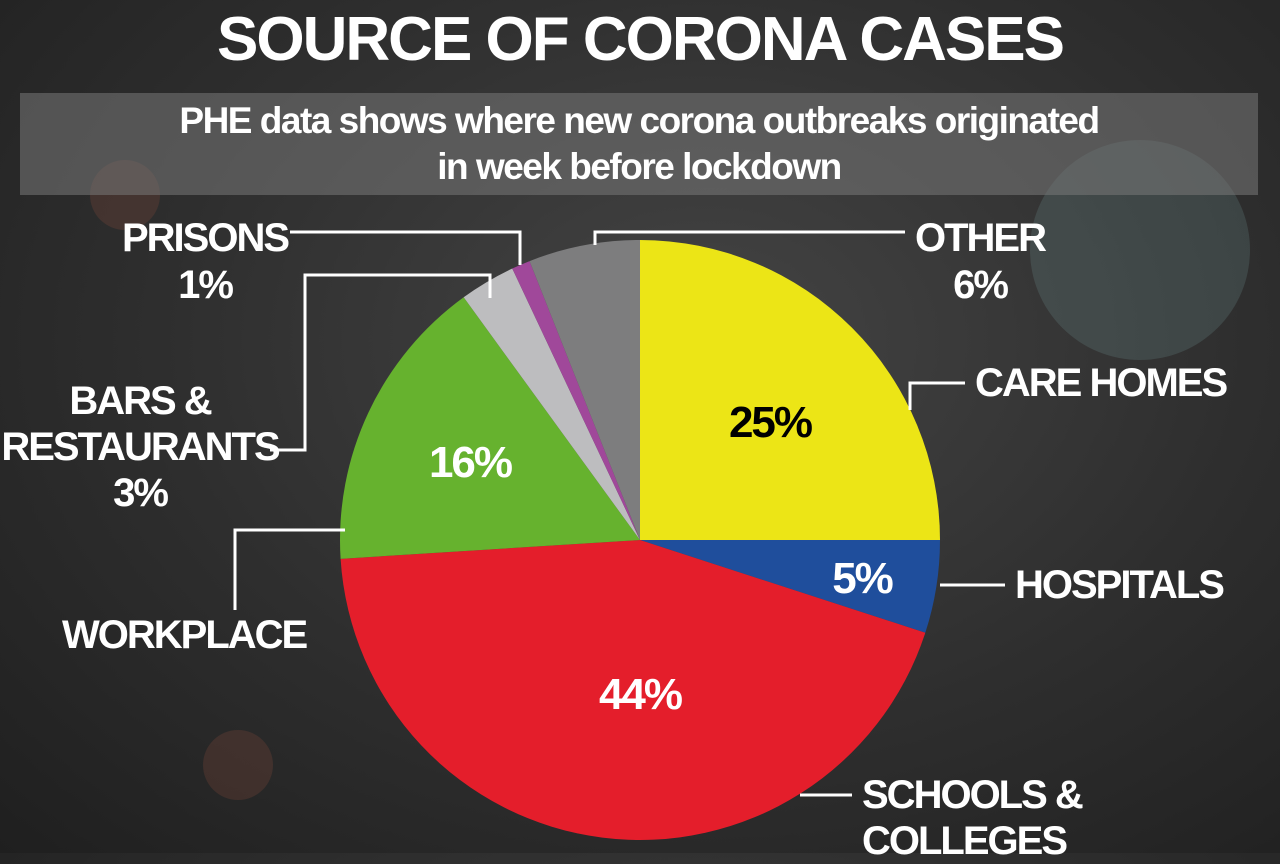 The image size is (1280, 864). What do you see at coordinates (470, 462) in the screenshot?
I see `value-label: 16%` at bounding box center [470, 462].